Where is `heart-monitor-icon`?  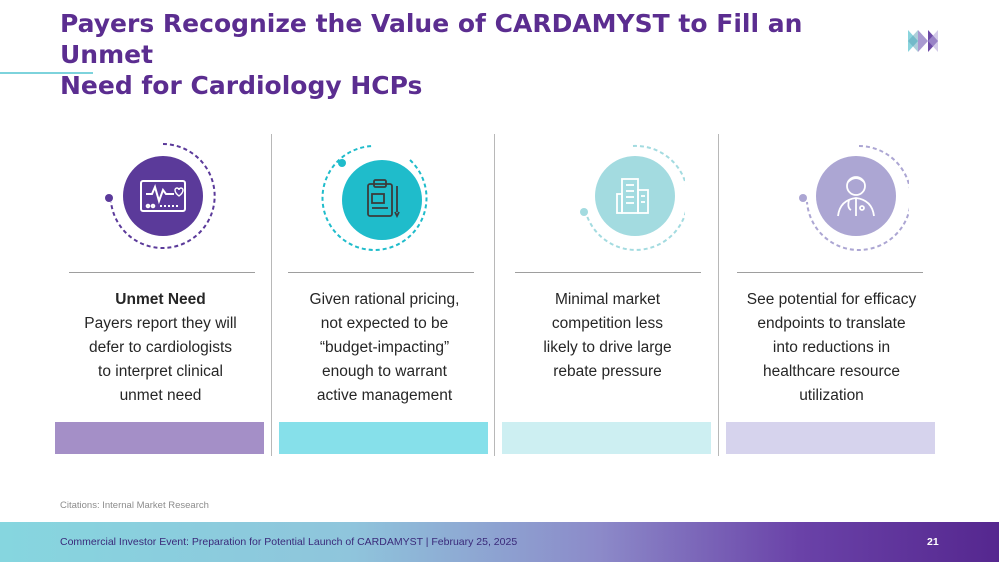 heart-monitor-icon is located at coordinates (163, 196).